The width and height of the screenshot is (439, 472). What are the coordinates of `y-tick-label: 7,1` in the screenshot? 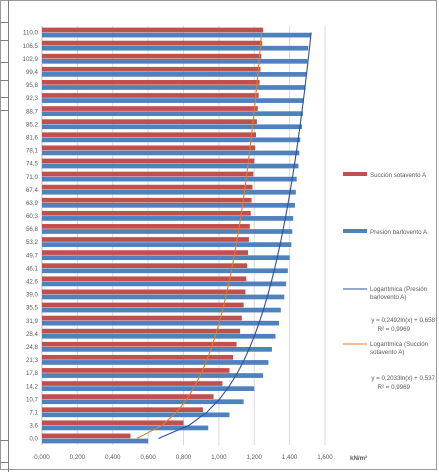 It's located at (33, 412).